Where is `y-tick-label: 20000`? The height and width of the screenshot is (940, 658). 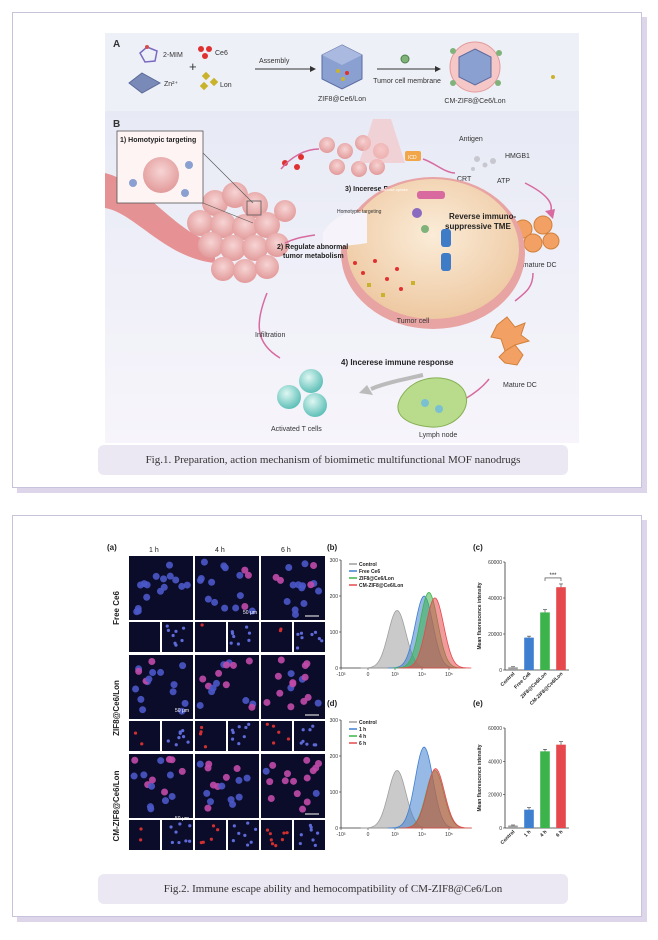 y-tick-label: 20000 is located at coordinates (495, 635).